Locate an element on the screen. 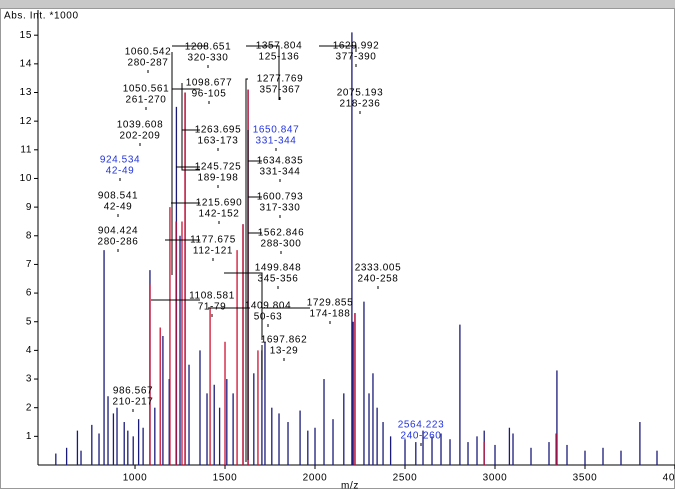 The height and width of the screenshot is (489, 675). x-tick-label: 3500 is located at coordinates (585, 478).